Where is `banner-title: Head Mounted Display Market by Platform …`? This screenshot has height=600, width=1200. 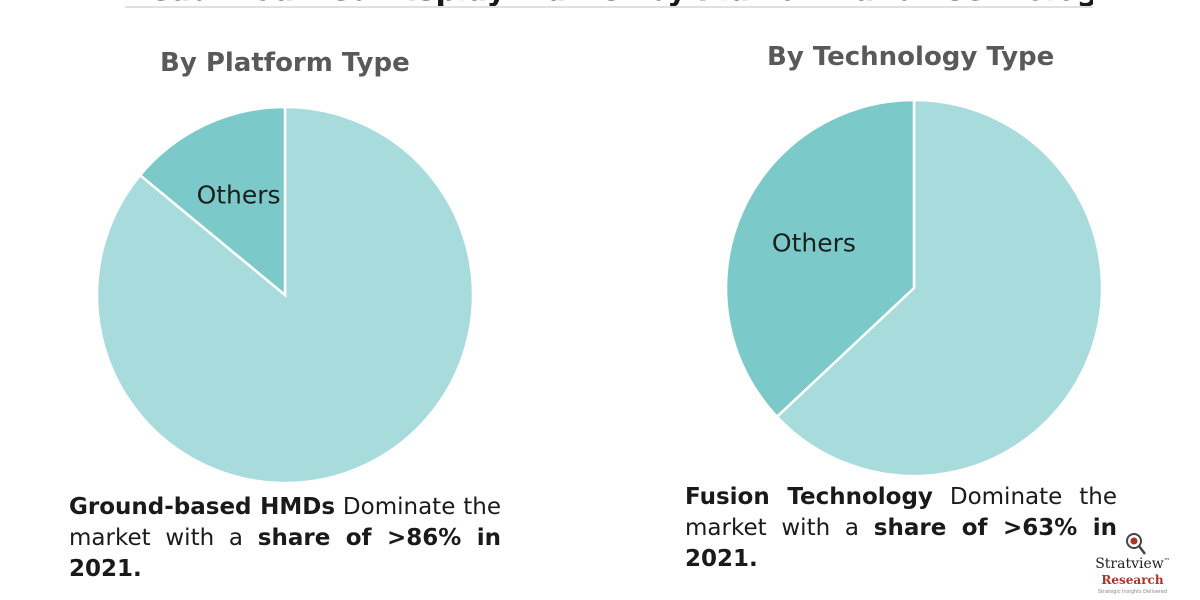 banner-title: Head Mounted Display Market by Platform … is located at coordinates (609, 4).